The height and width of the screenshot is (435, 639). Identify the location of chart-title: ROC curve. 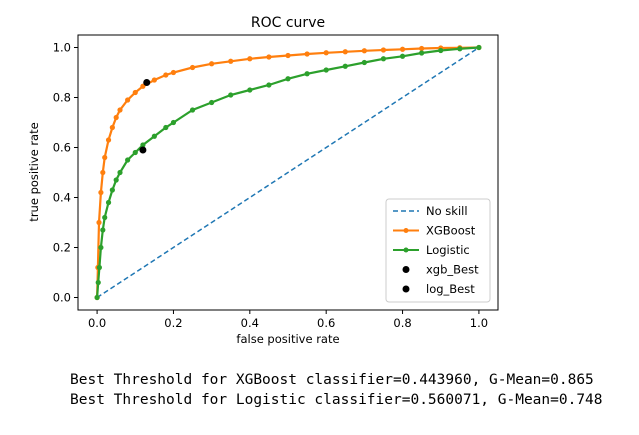
(288, 23).